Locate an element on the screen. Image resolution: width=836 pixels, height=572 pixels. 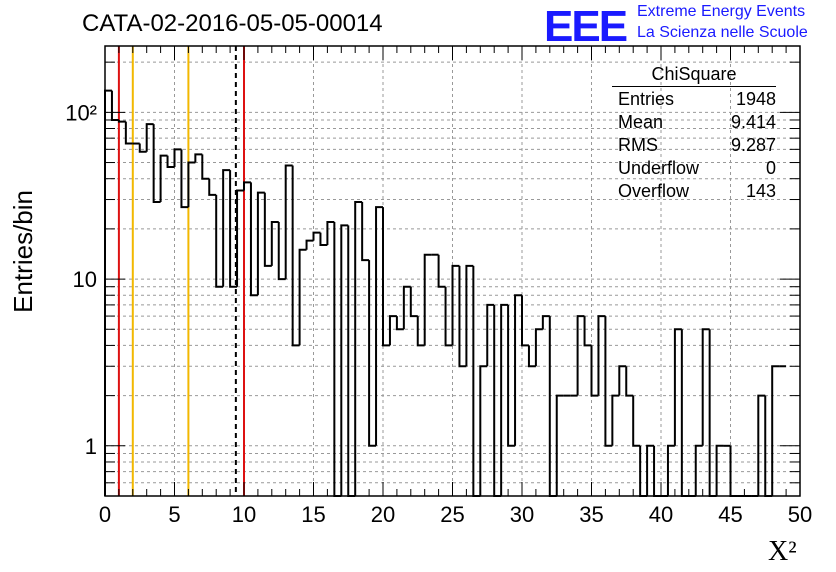
x-tick-label: 20 is located at coordinates (383, 514).